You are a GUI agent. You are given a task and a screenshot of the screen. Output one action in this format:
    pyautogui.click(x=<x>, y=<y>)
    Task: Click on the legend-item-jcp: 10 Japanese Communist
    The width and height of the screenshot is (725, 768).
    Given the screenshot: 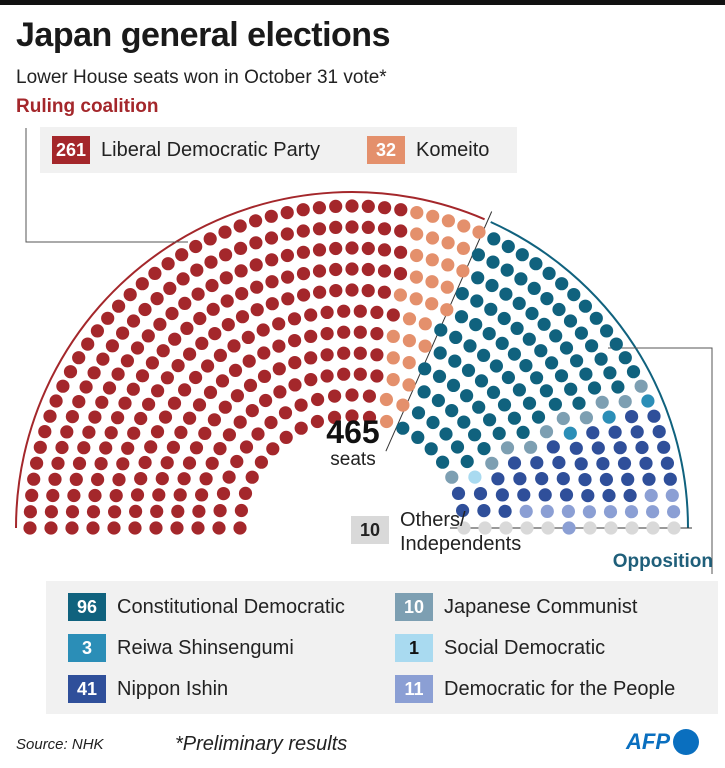 What is the action you would take?
    pyautogui.click(x=516, y=607)
    